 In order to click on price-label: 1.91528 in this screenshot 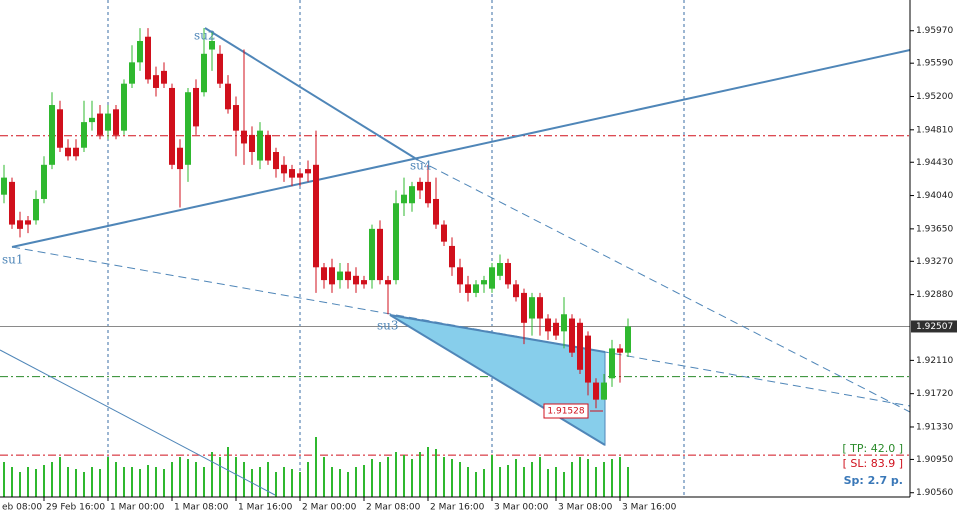, I will do `click(565, 412)`.